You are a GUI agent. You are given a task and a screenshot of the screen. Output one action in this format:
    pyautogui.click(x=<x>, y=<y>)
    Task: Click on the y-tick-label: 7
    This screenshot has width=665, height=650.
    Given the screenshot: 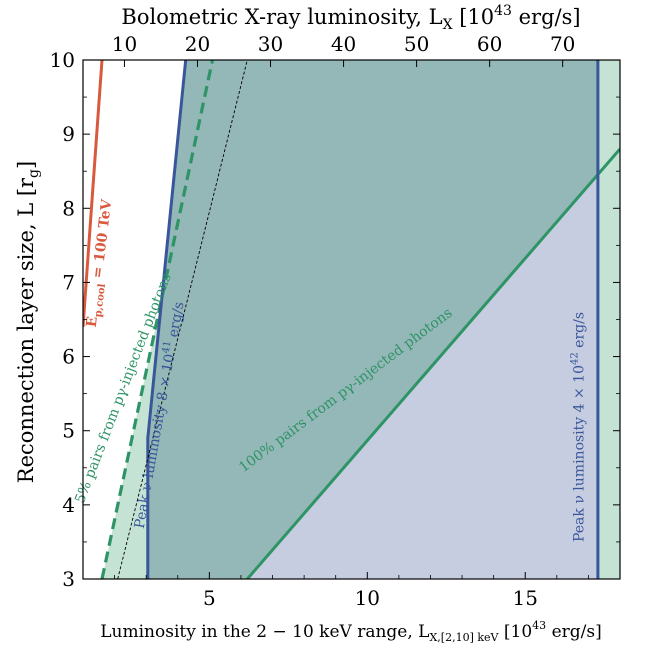 What is the action you would take?
    pyautogui.click(x=68, y=282)
    